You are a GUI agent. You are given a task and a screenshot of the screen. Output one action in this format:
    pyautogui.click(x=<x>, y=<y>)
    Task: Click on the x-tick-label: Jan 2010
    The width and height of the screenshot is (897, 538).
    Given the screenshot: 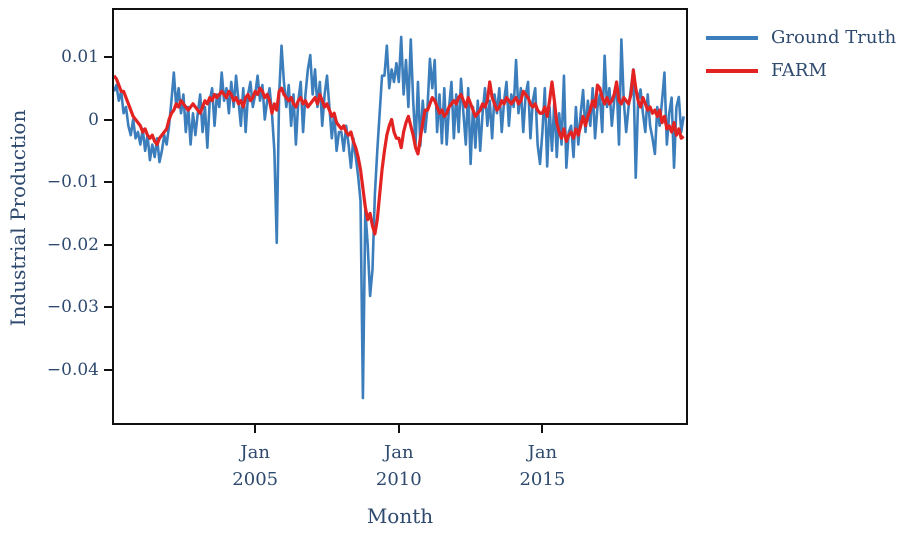 What is the action you would take?
    pyautogui.click(x=398, y=466)
    